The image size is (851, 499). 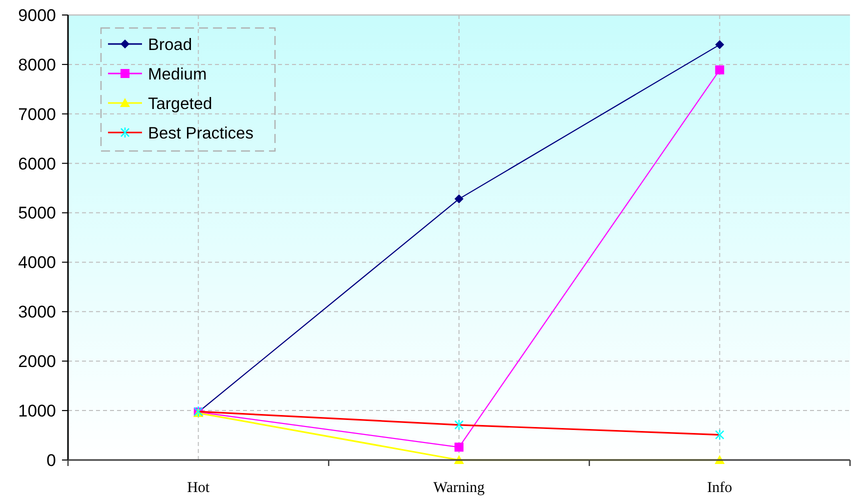 What do you see at coordinates (37, 312) in the screenshot?
I see `y-tick-label: 3000` at bounding box center [37, 312].